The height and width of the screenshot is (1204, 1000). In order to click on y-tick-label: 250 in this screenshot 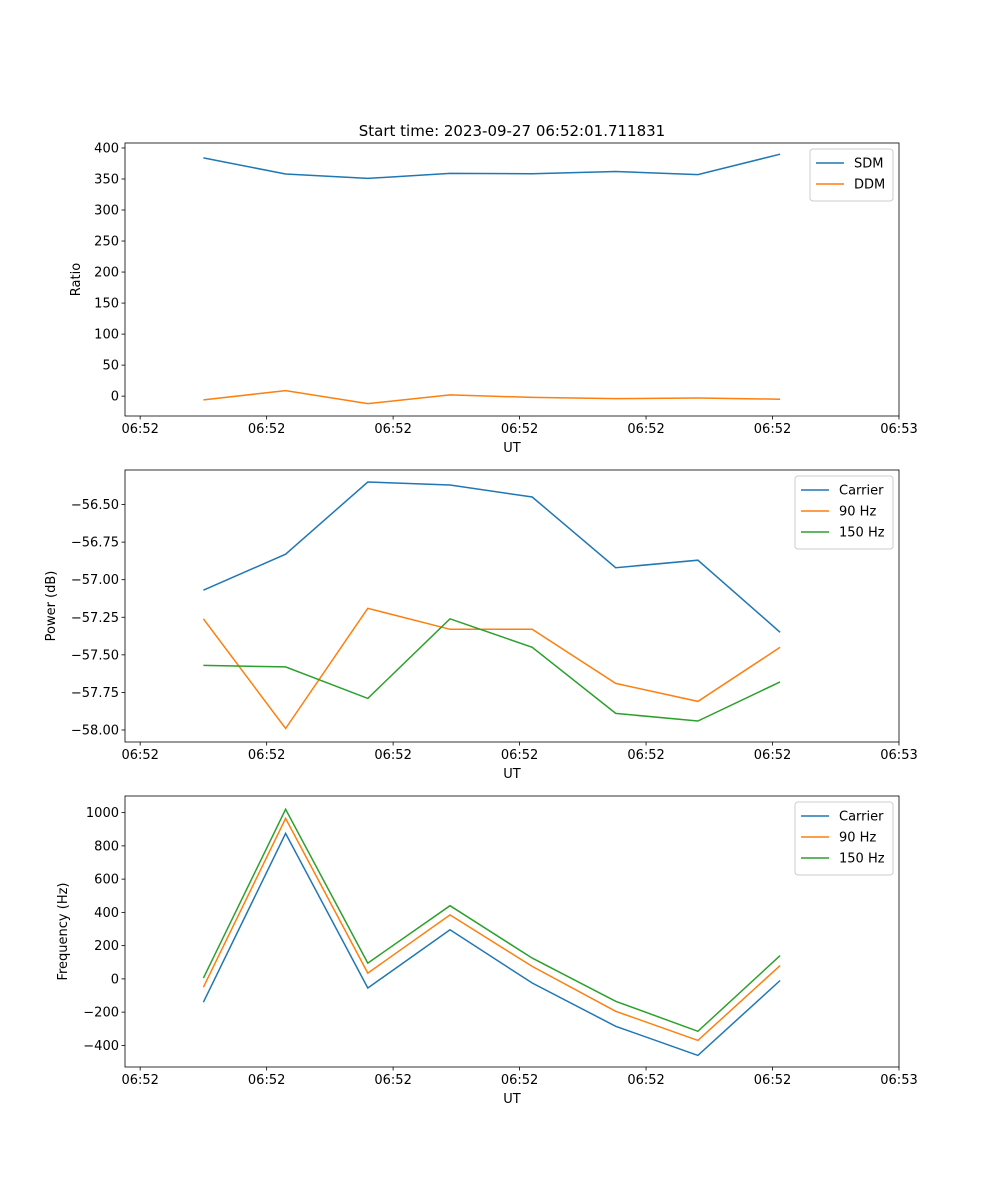, I will do `click(106, 242)`.